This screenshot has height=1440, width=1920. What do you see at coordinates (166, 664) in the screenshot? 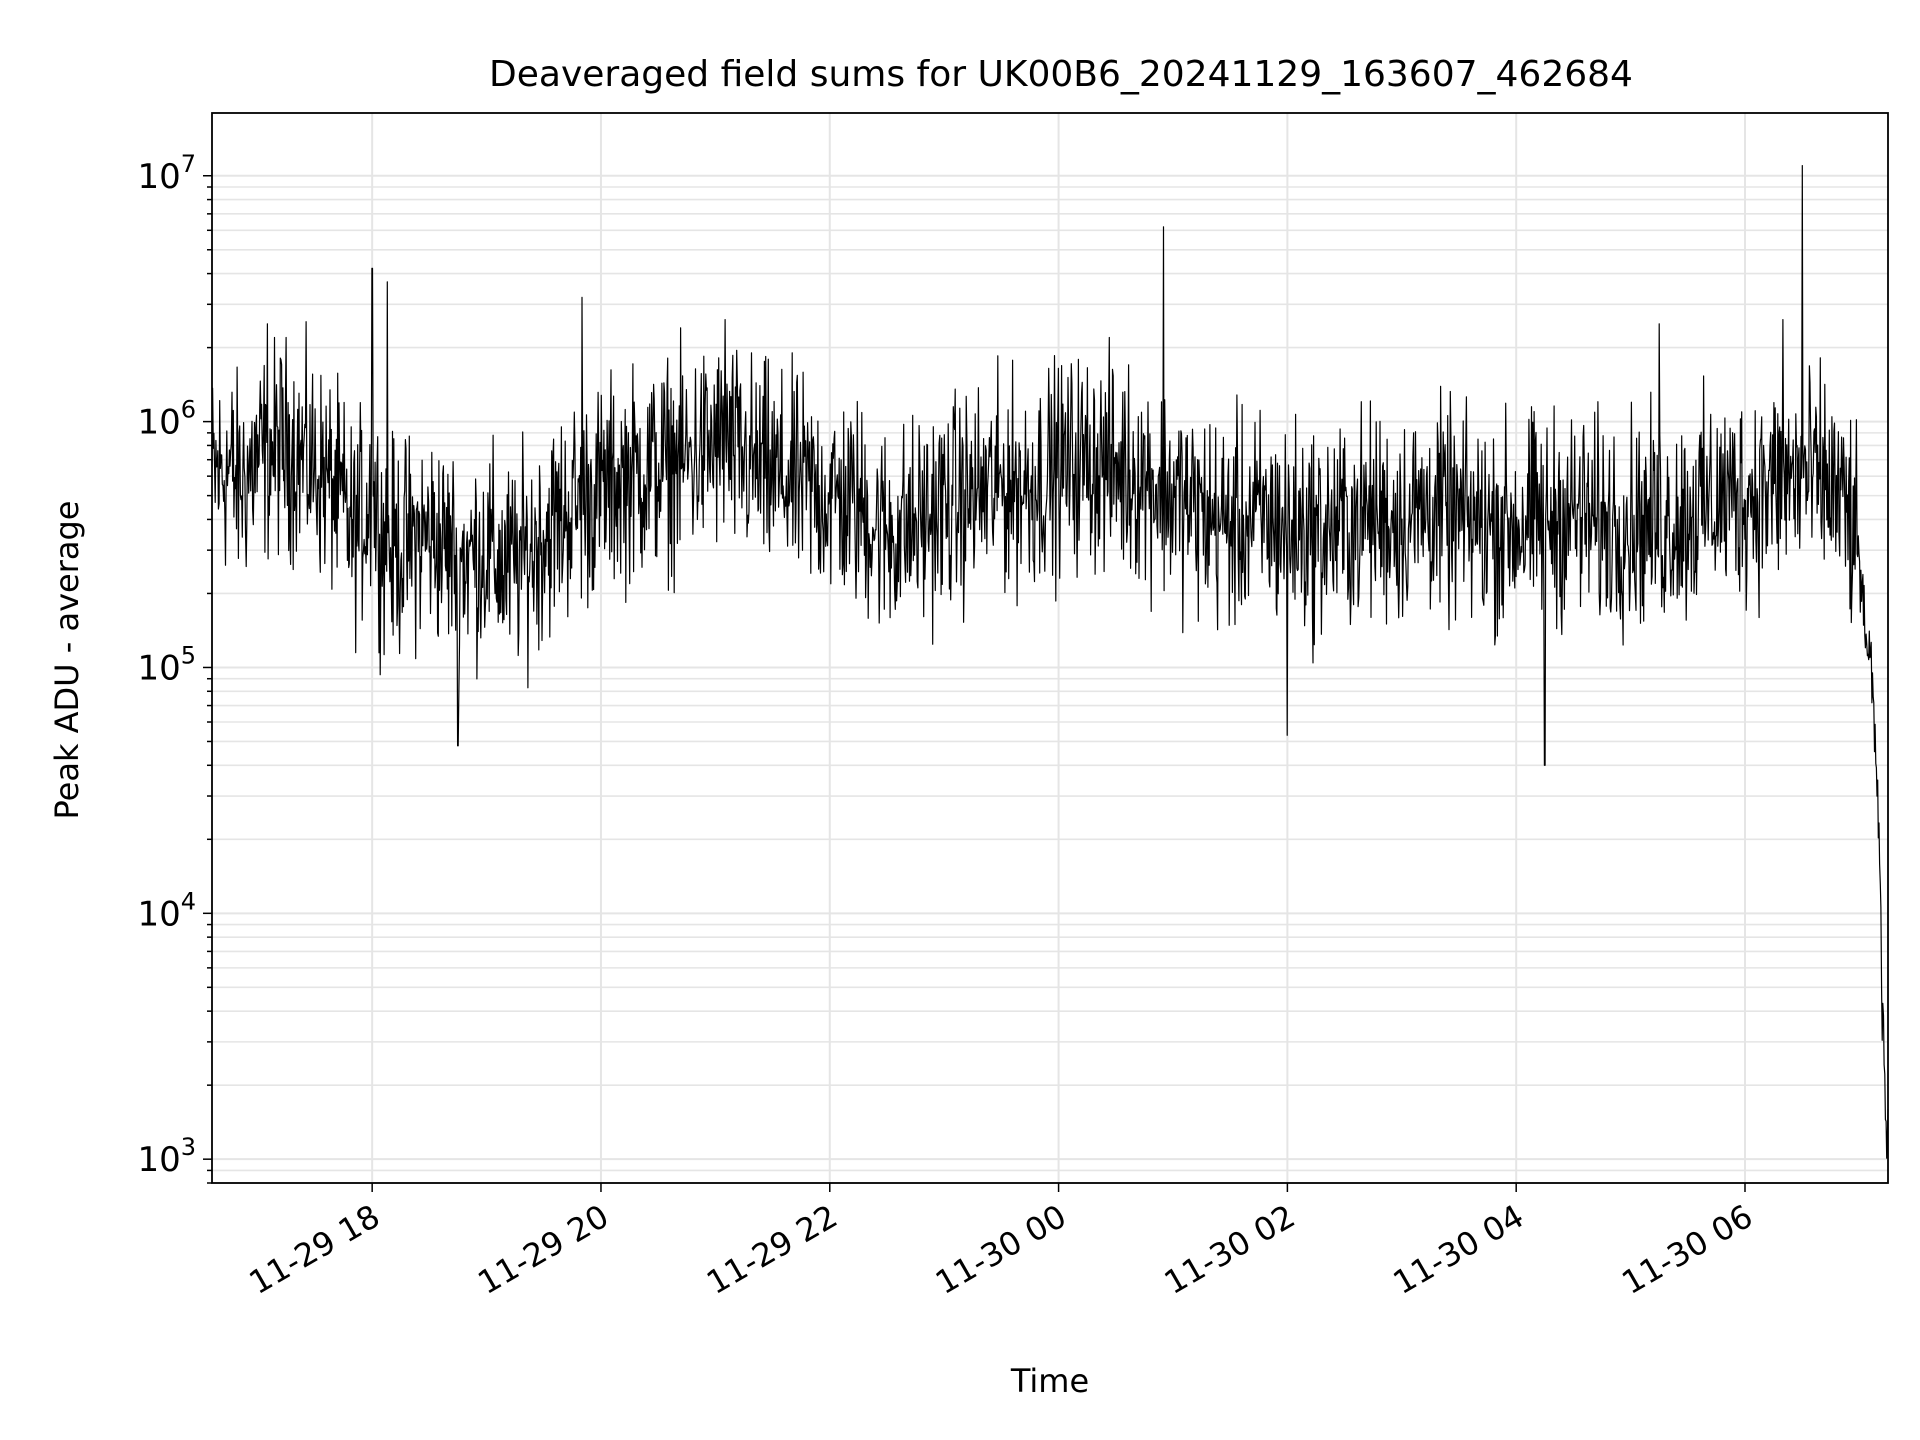
I see `y-tick-label: 10⁵` at bounding box center [166, 664].